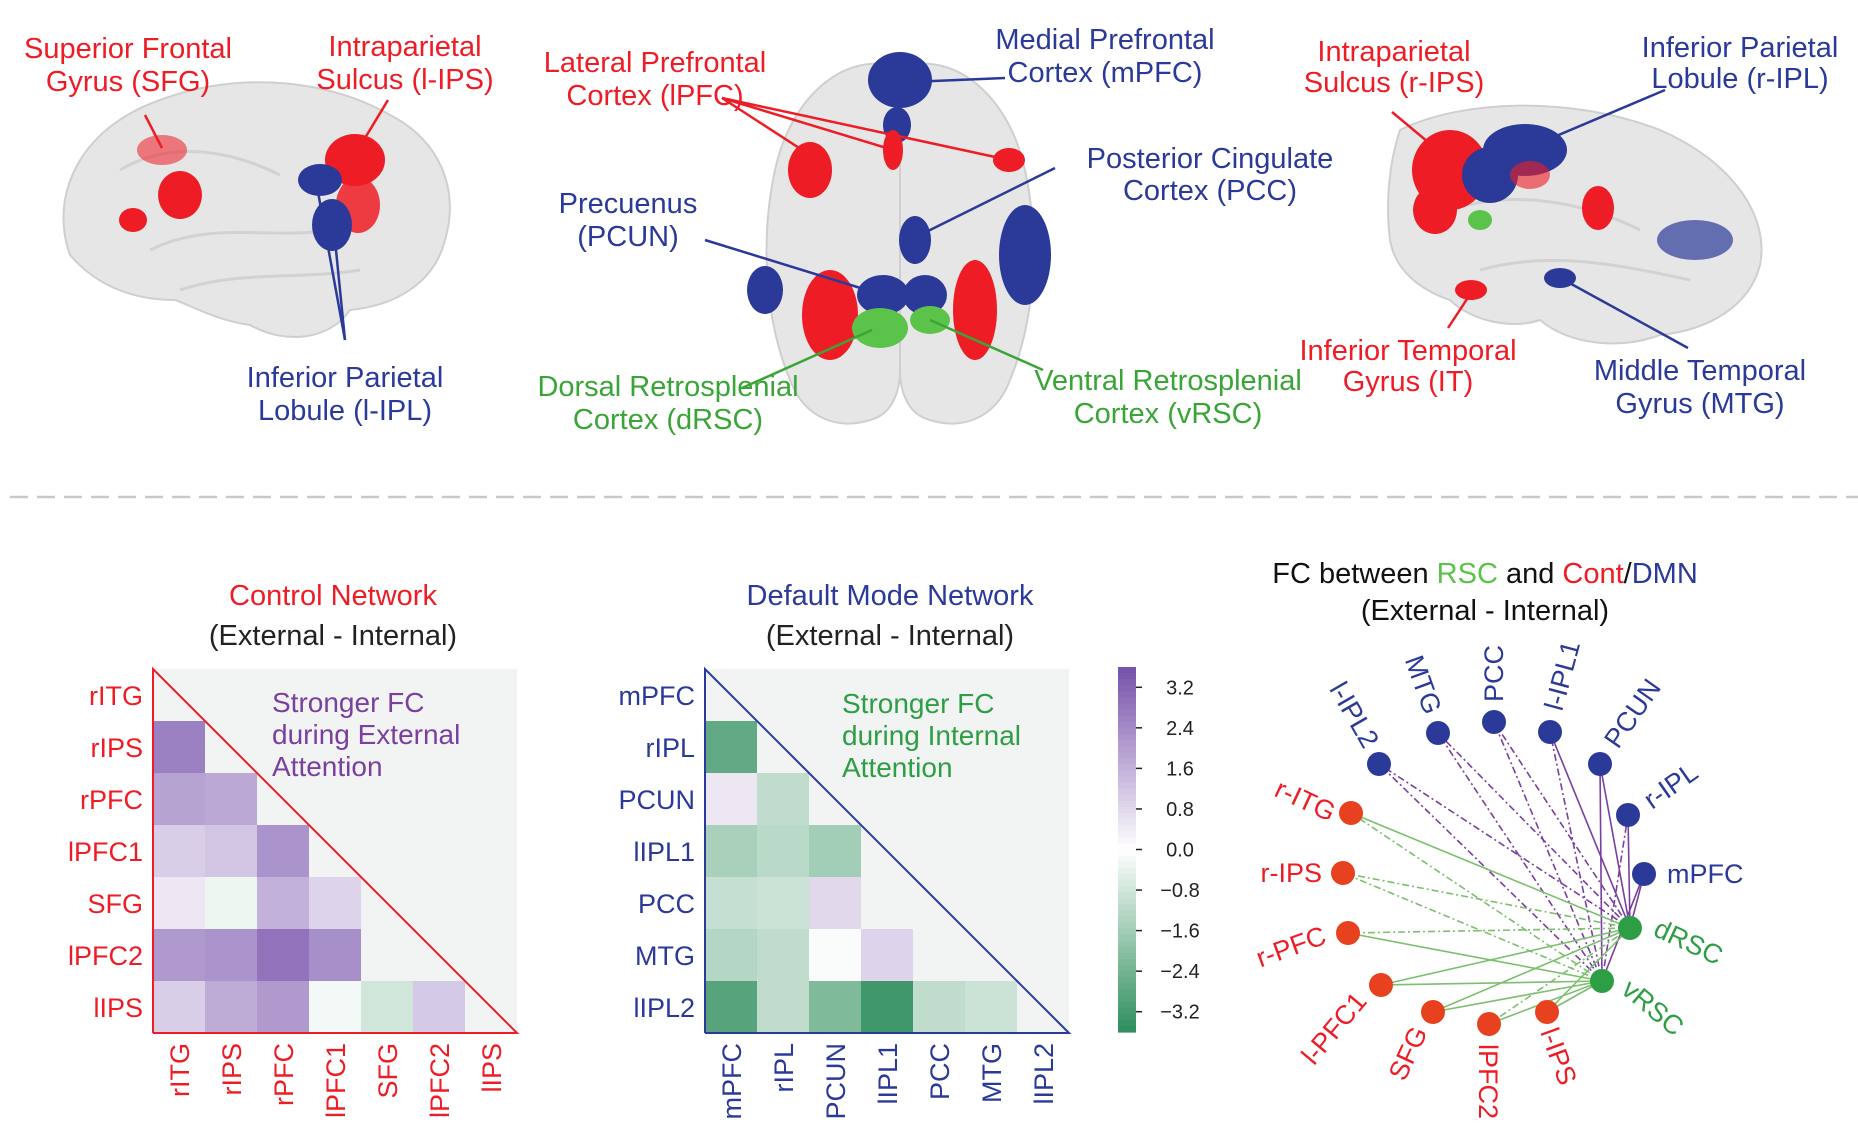 The height and width of the screenshot is (1134, 1858). I want to click on title-part-slash: /, so click(1628, 574).